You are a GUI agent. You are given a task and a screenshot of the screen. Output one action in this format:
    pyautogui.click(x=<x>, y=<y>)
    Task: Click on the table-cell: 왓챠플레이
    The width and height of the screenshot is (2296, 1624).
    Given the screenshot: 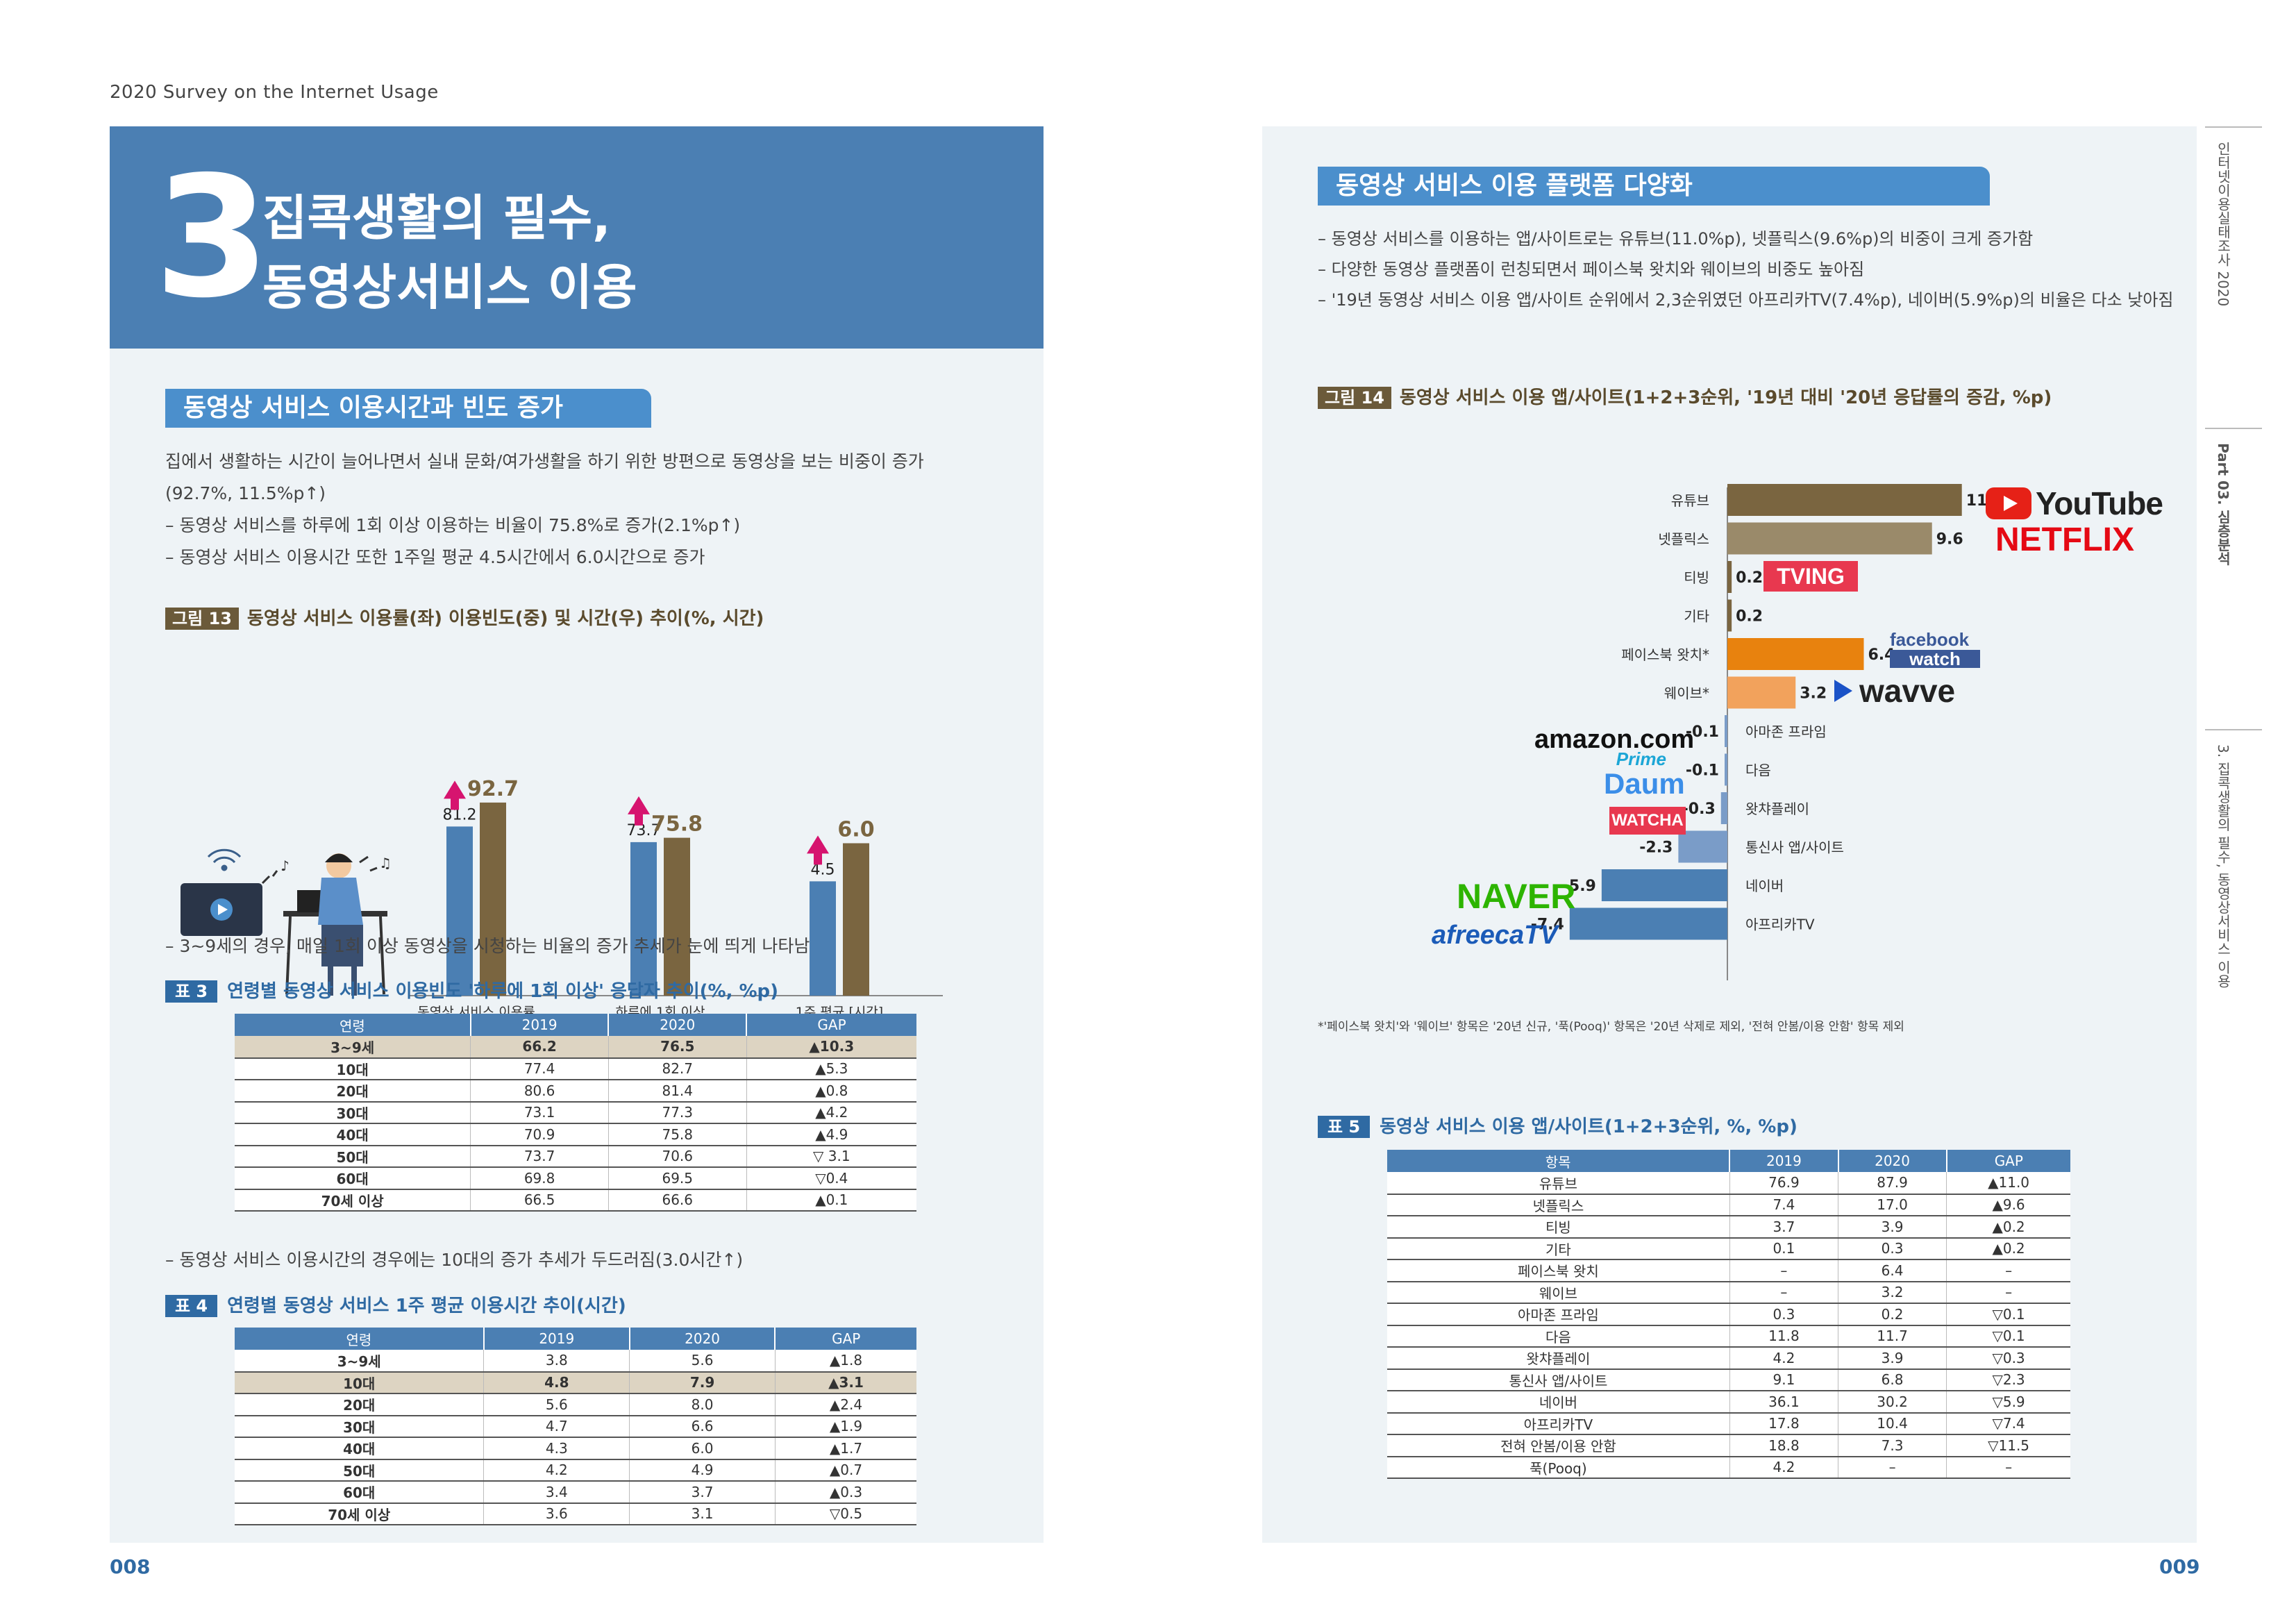 What is the action you would take?
    pyautogui.click(x=1558, y=1358)
    